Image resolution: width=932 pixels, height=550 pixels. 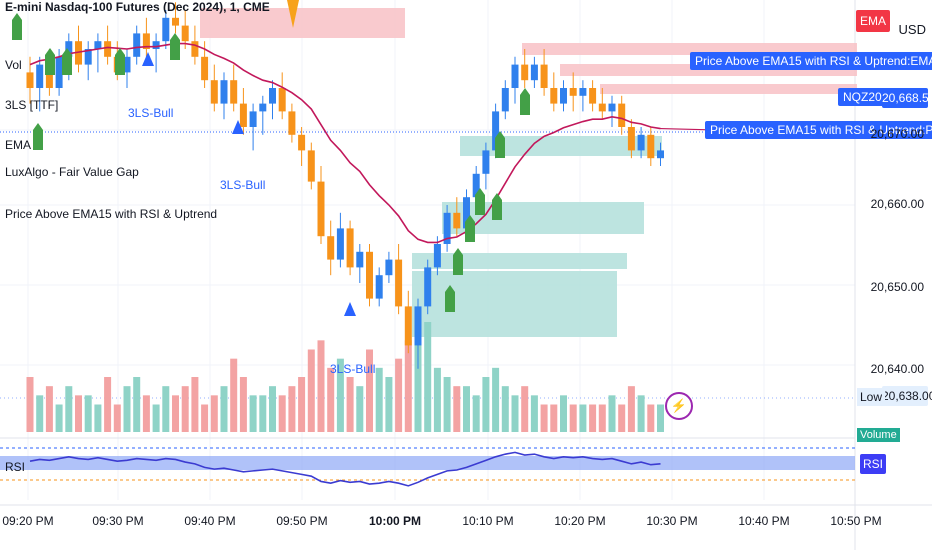 What do you see at coordinates (302, 521) in the screenshot?
I see `time-tick: 09:50 PM` at bounding box center [302, 521].